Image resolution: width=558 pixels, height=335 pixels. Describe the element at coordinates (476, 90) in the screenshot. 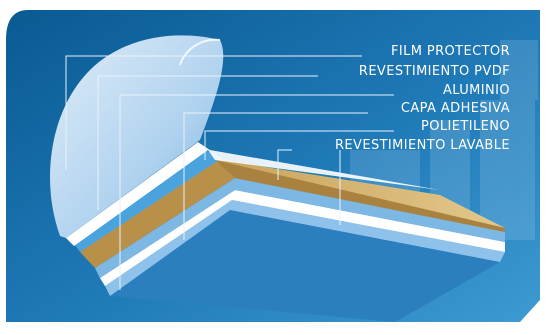

I see `label-aluminio: ALUMINIO` at that location.